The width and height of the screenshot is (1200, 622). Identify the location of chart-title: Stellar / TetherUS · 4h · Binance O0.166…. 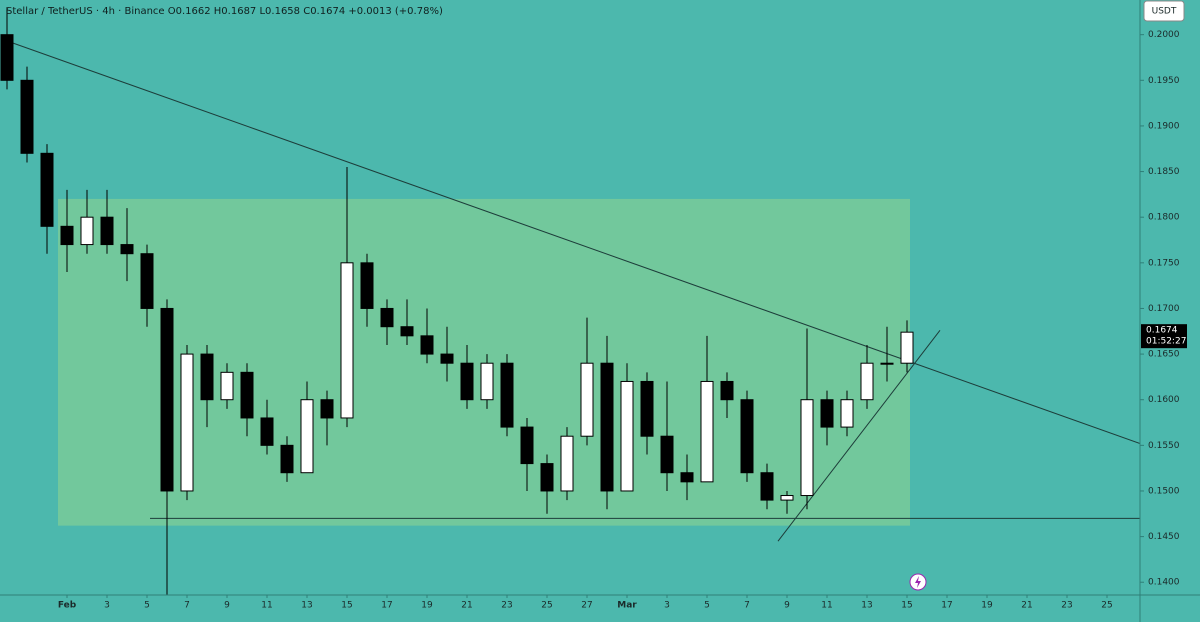
(224, 11).